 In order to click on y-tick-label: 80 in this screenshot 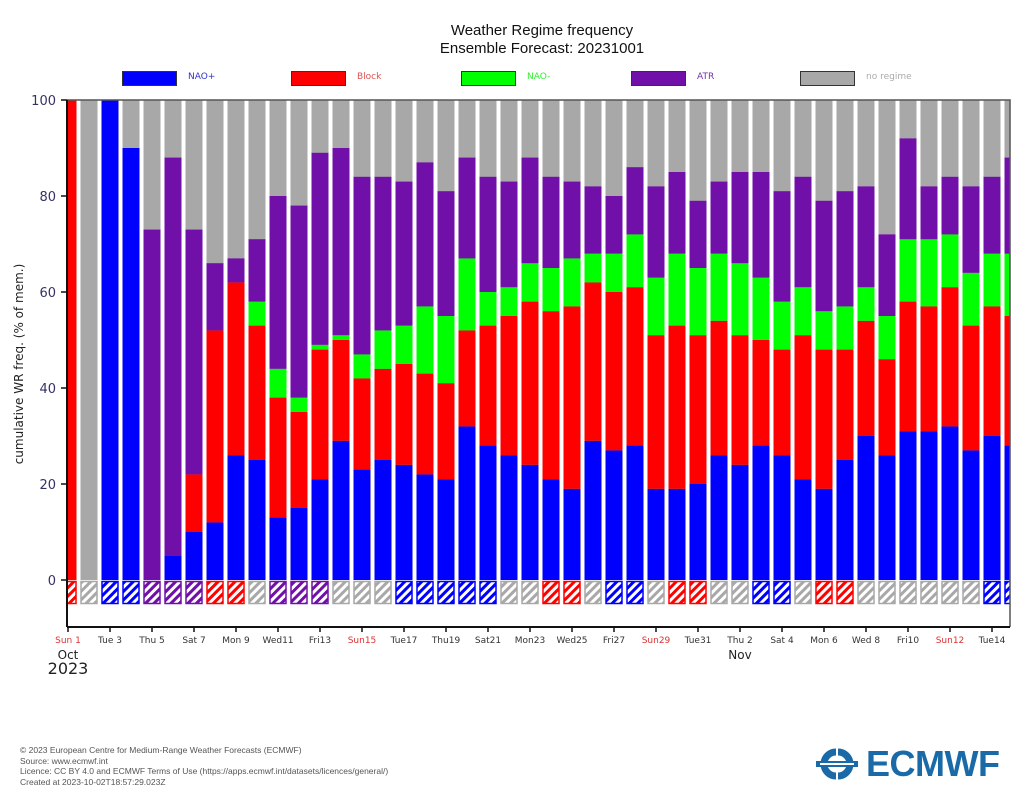, I will do `click(47, 197)`.